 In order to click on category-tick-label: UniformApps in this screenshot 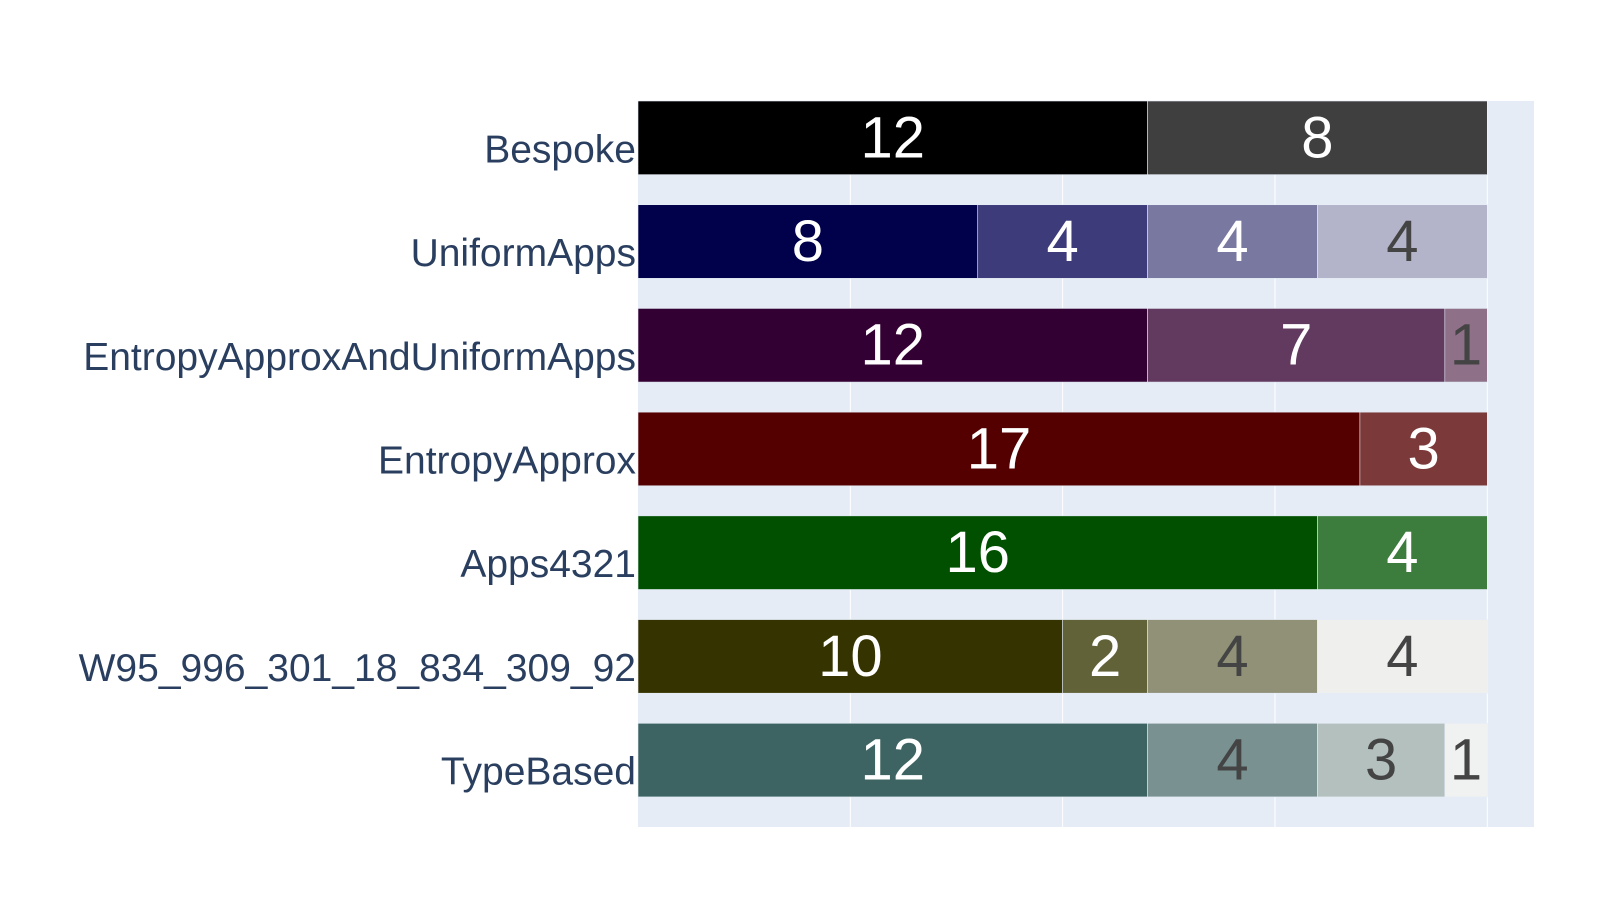, I will do `click(523, 253)`.